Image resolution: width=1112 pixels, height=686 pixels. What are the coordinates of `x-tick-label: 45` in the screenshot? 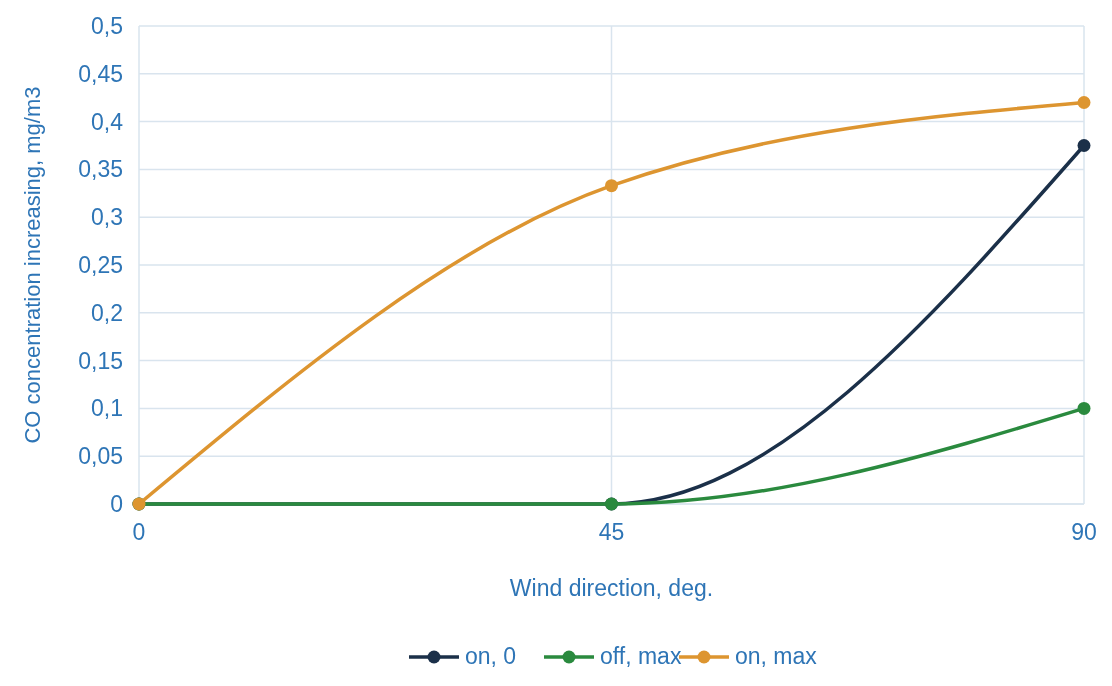 It's located at (611, 532).